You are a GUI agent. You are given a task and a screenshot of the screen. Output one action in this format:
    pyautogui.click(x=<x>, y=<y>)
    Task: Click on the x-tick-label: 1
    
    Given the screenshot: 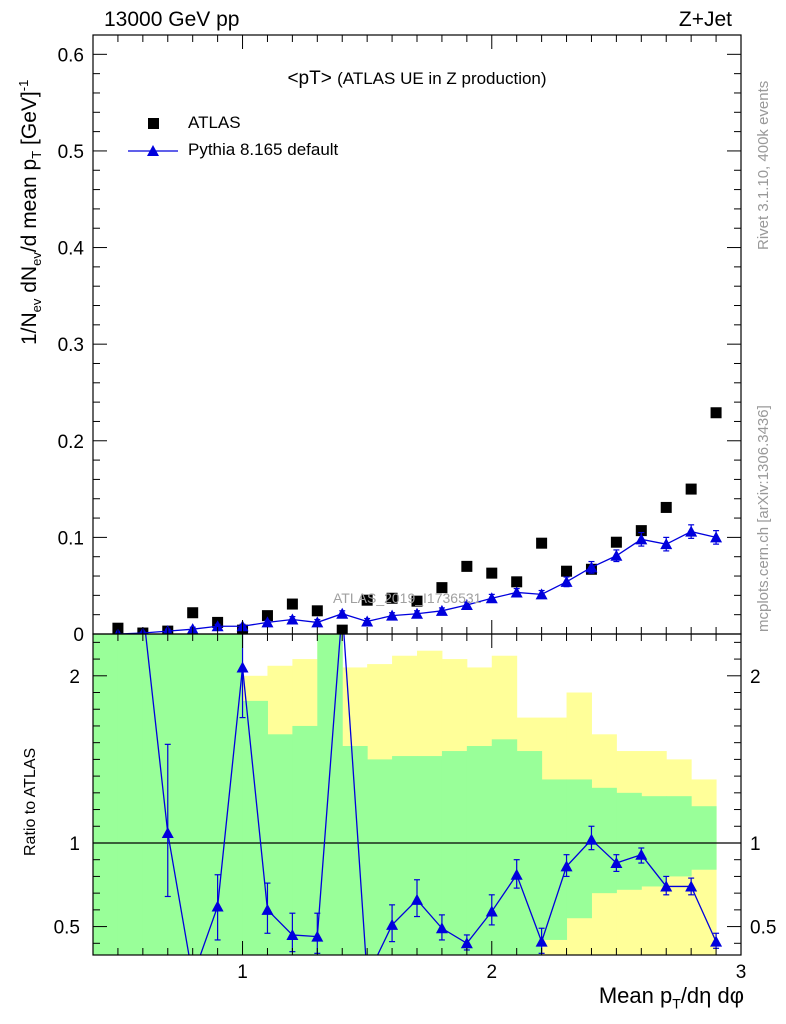 What is the action you would take?
    pyautogui.click(x=242, y=972)
    